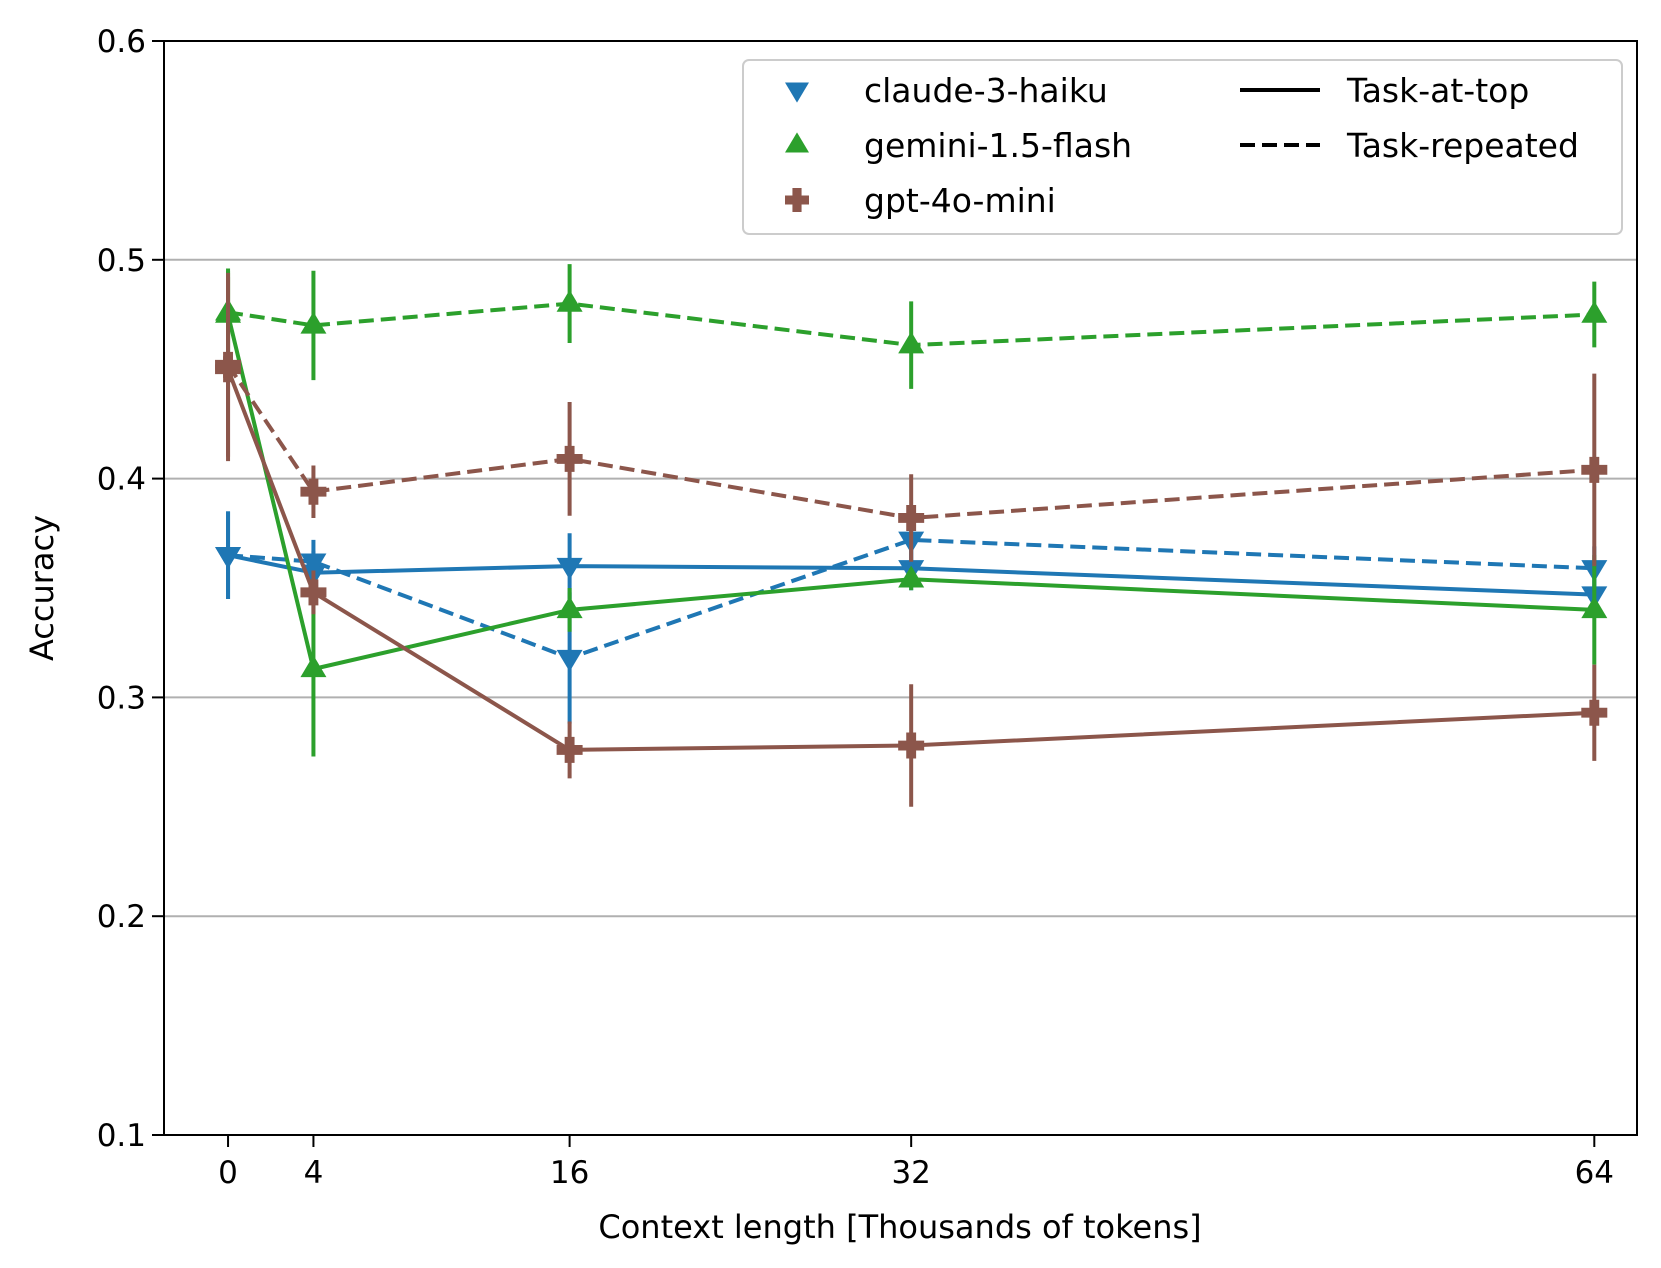 This screenshot has height=1268, width=1661. What do you see at coordinates (569, 1173) in the screenshot?
I see `x-tick-label: 16` at bounding box center [569, 1173].